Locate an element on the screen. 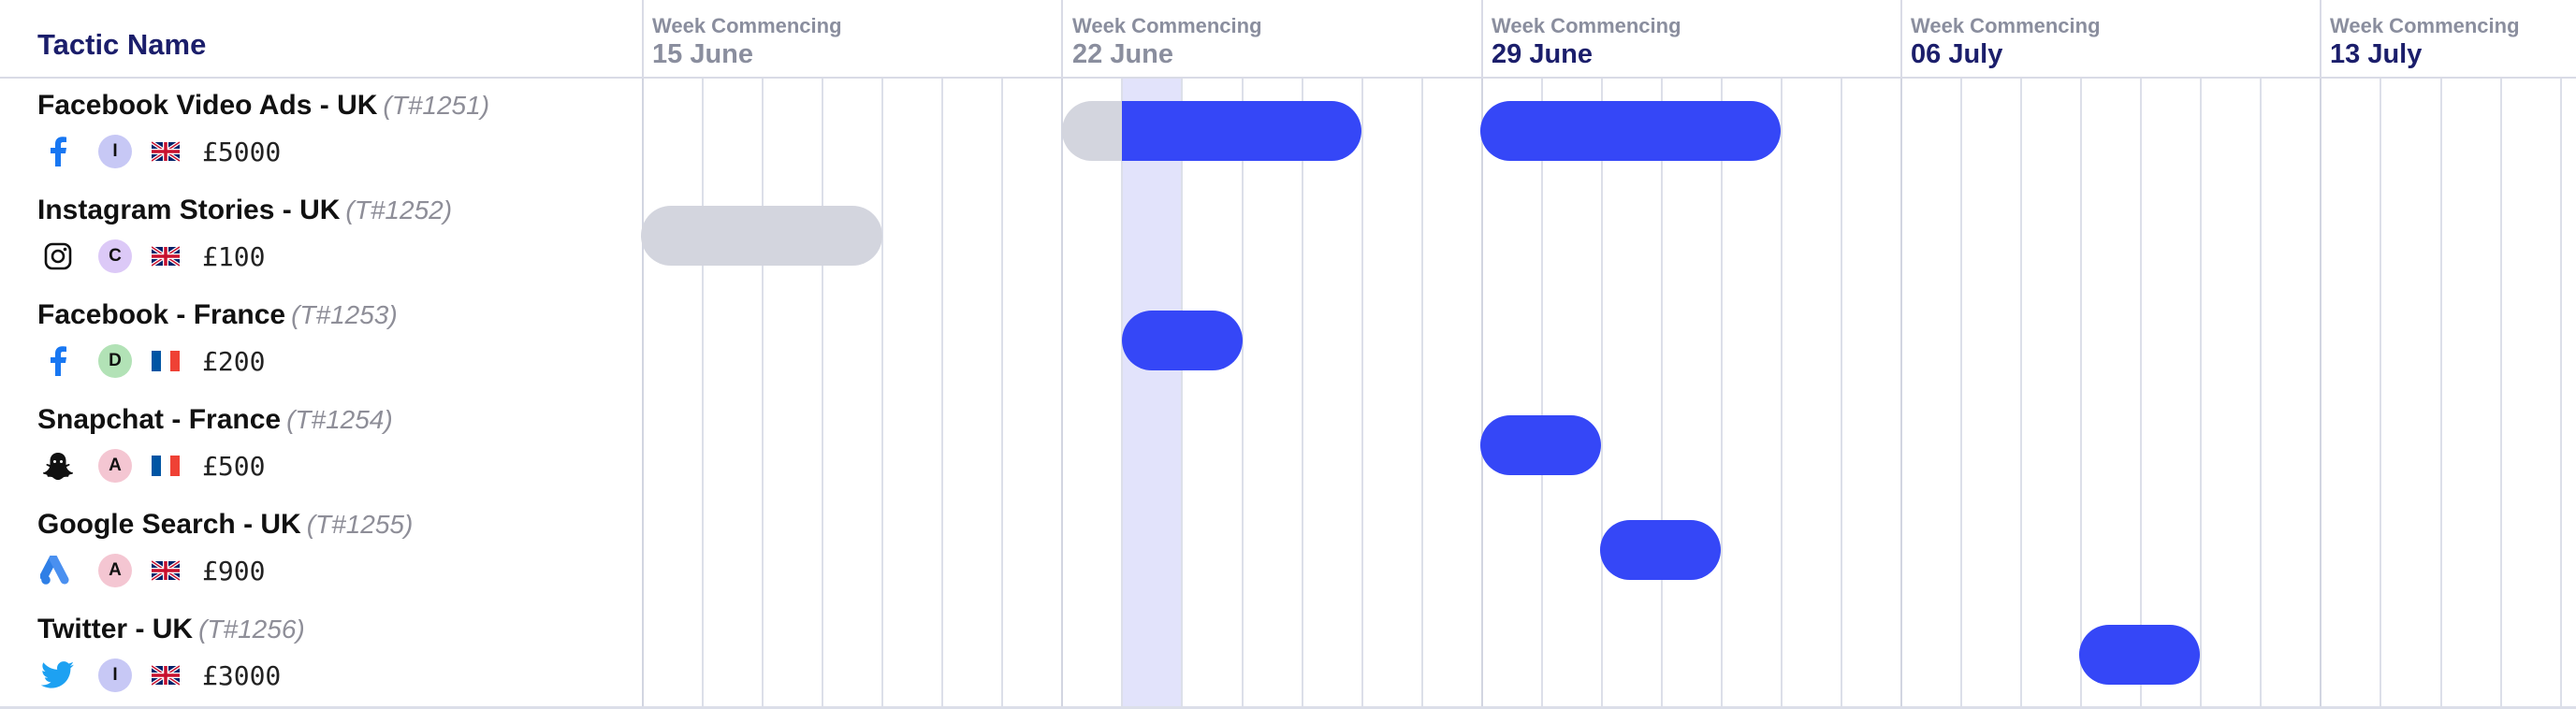  tactic-id: (T#1255) is located at coordinates (360, 524).